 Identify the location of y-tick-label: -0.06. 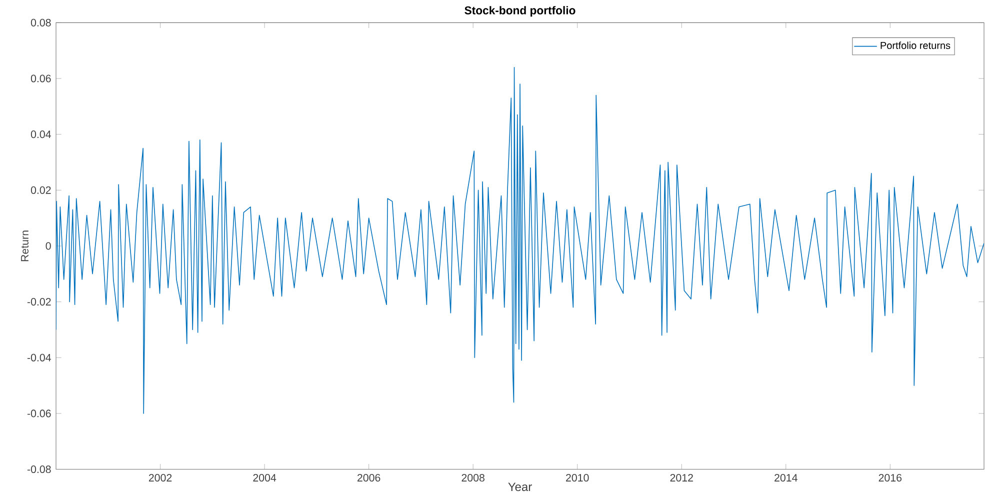
(39, 414).